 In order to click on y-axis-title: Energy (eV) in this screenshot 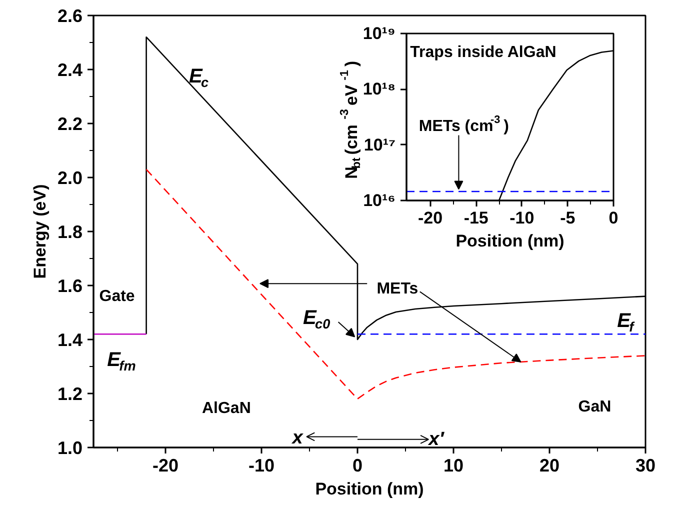, I will do `click(40, 231)`.